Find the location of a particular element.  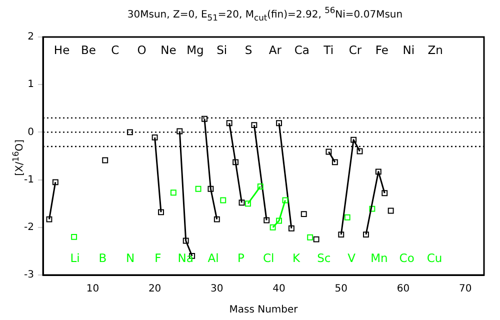

chart-title: 30Msun, Z=0, E$_{51}$=20, M$_{cut}$(fin)=2.92, $^{56}$Ni=0.07Msun is located at coordinates (265, 13).